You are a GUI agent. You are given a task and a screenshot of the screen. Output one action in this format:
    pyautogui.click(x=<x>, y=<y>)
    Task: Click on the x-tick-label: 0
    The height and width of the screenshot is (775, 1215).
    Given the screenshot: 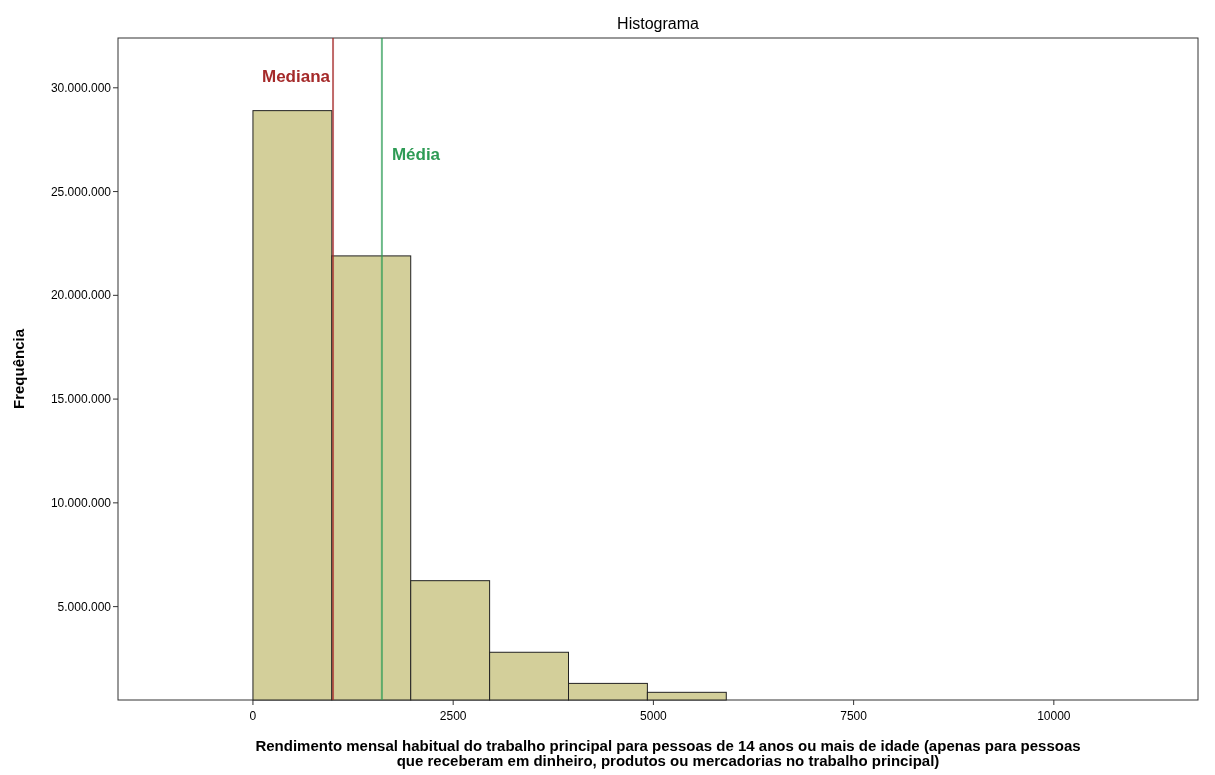 What is the action you would take?
    pyautogui.click(x=253, y=716)
    